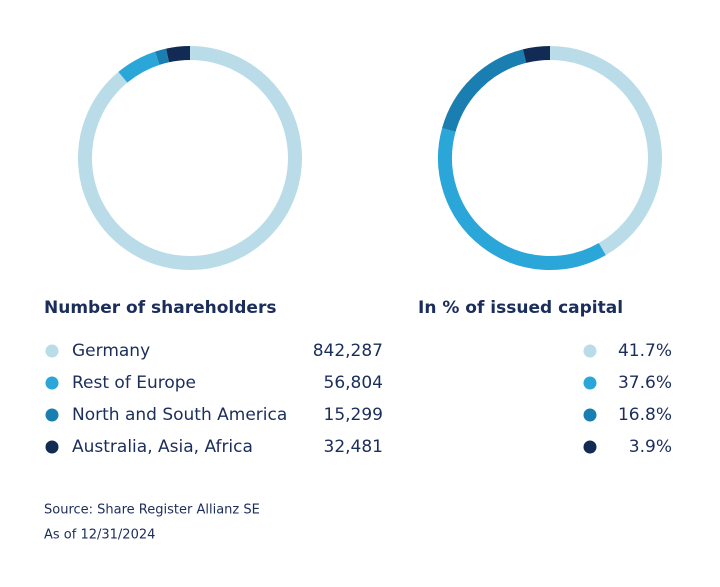 This screenshot has height=587, width=720. What do you see at coordinates (650, 447) in the screenshot?
I see `value-label: 3.9%` at bounding box center [650, 447].